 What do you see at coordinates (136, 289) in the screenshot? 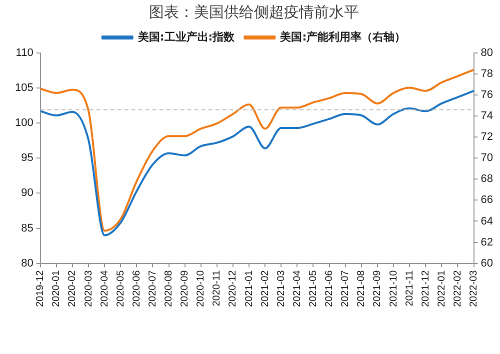
I see `x-tick-label: 2020-06` at bounding box center [136, 289].